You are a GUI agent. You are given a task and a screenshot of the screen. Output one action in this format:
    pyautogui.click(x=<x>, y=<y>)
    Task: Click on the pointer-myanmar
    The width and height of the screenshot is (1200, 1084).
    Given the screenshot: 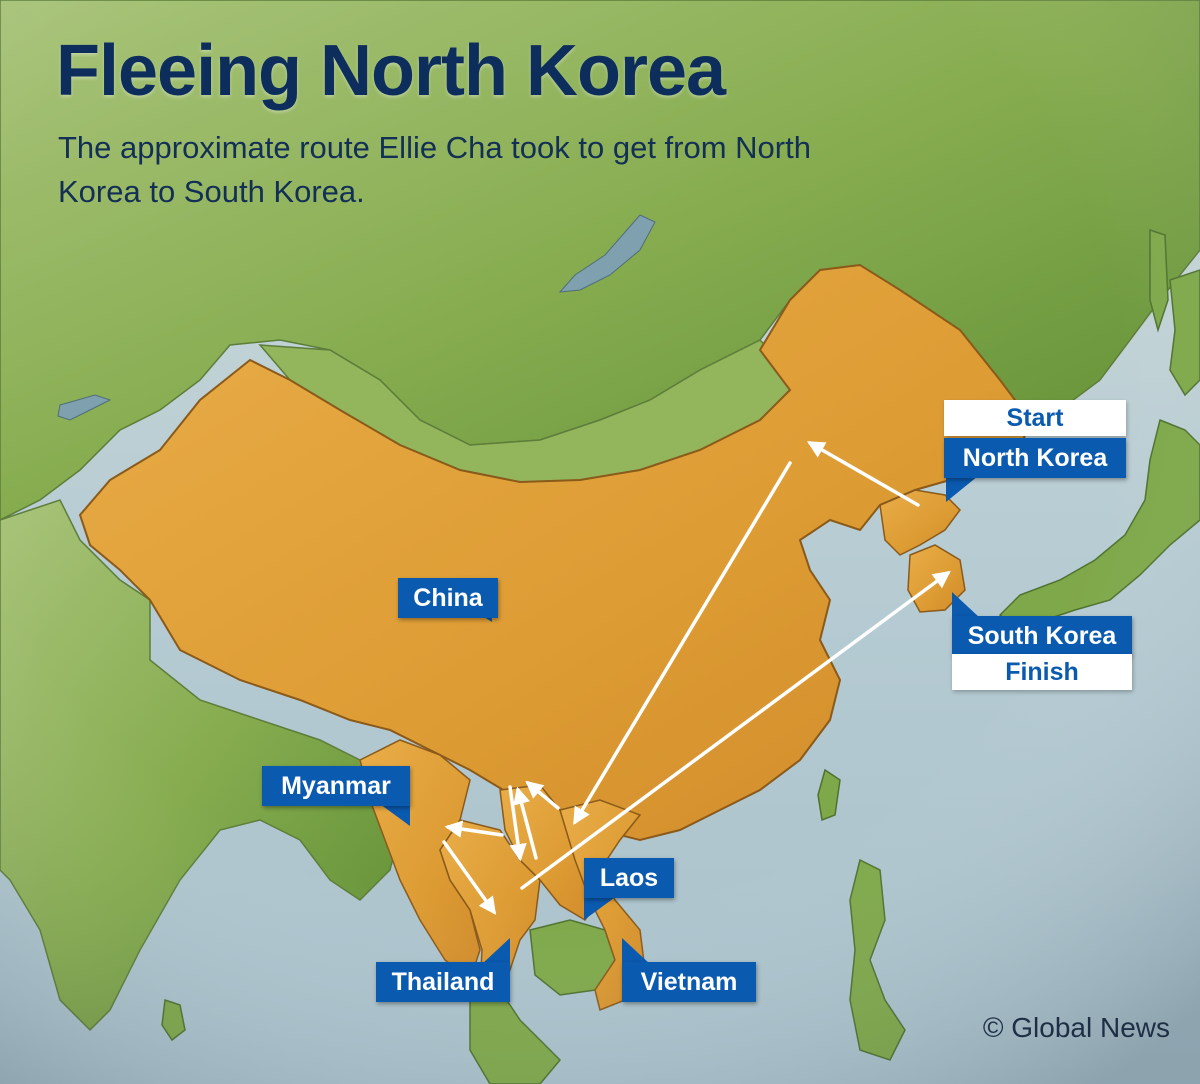 What is the action you would take?
    pyautogui.click(x=395, y=815)
    